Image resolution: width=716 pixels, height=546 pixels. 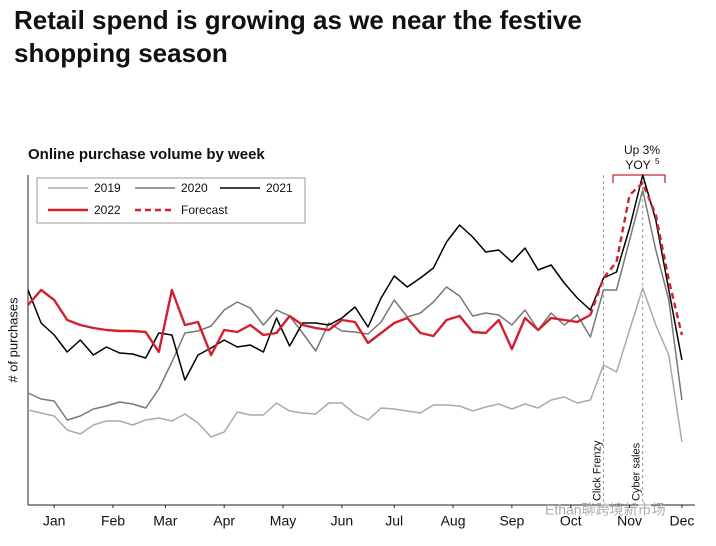 I want to click on chart-title: shopping season, so click(x=121, y=53).